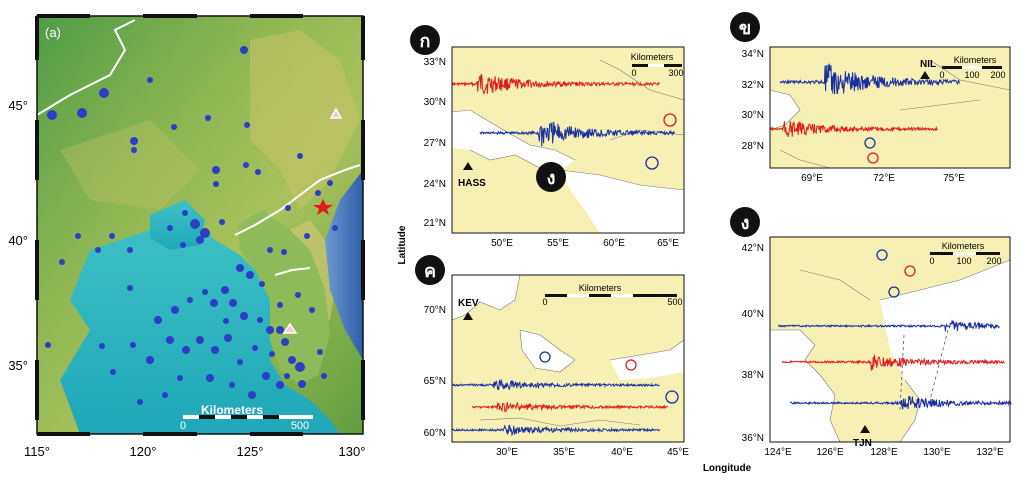 The image size is (1024, 481). What do you see at coordinates (502, 243) in the screenshot?
I see `panel-ko-kai-x-tick: 50°E` at bounding box center [502, 243].